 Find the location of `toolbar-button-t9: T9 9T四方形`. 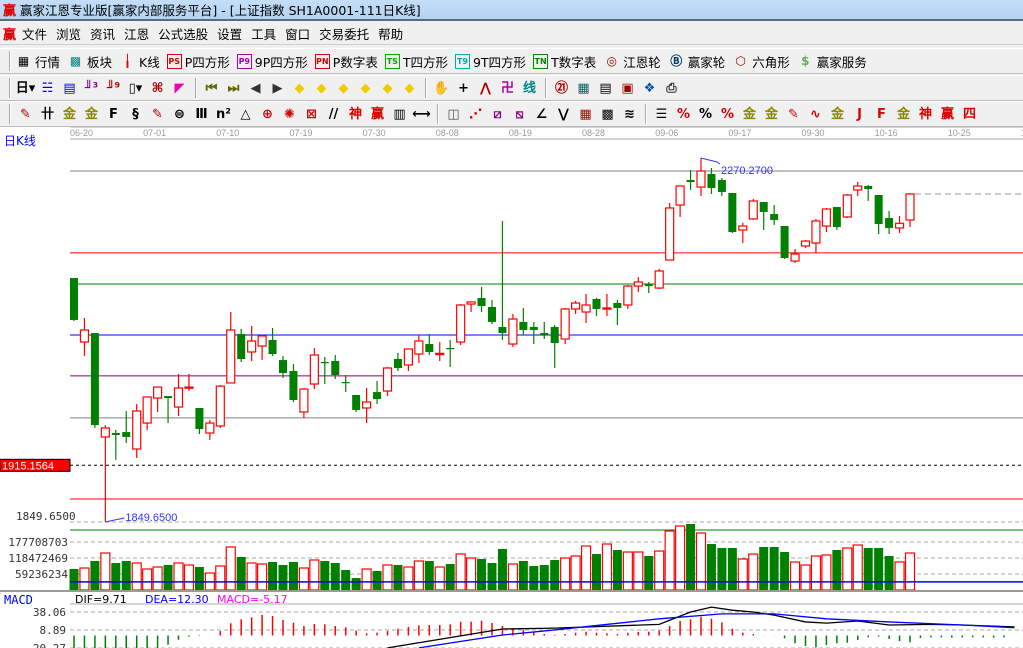

toolbar-button-t9: T9 9T四方形 is located at coordinates (490, 61).